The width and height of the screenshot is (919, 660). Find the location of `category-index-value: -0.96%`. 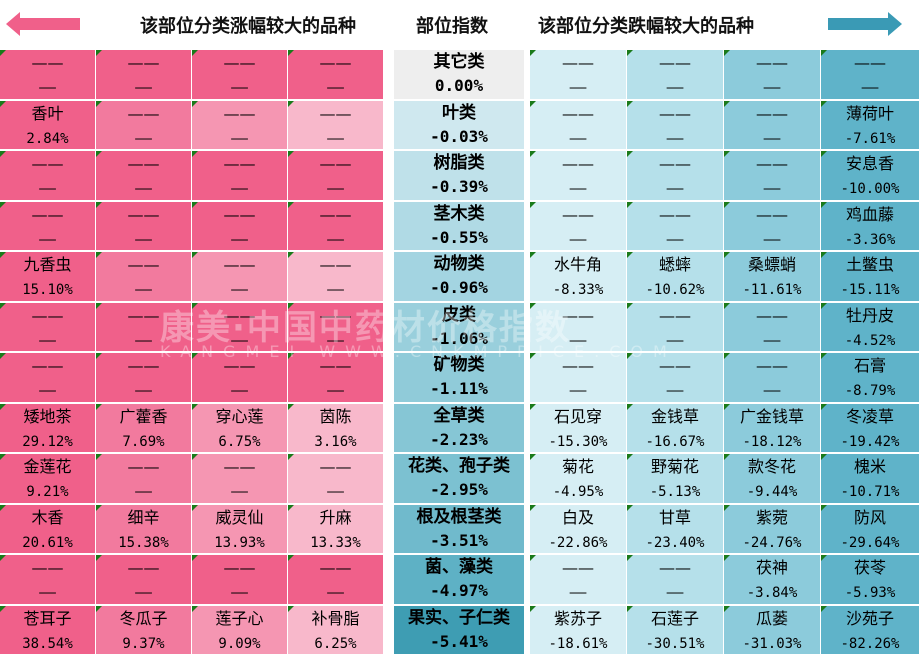

category-index-value: -0.96% is located at coordinates (459, 287).